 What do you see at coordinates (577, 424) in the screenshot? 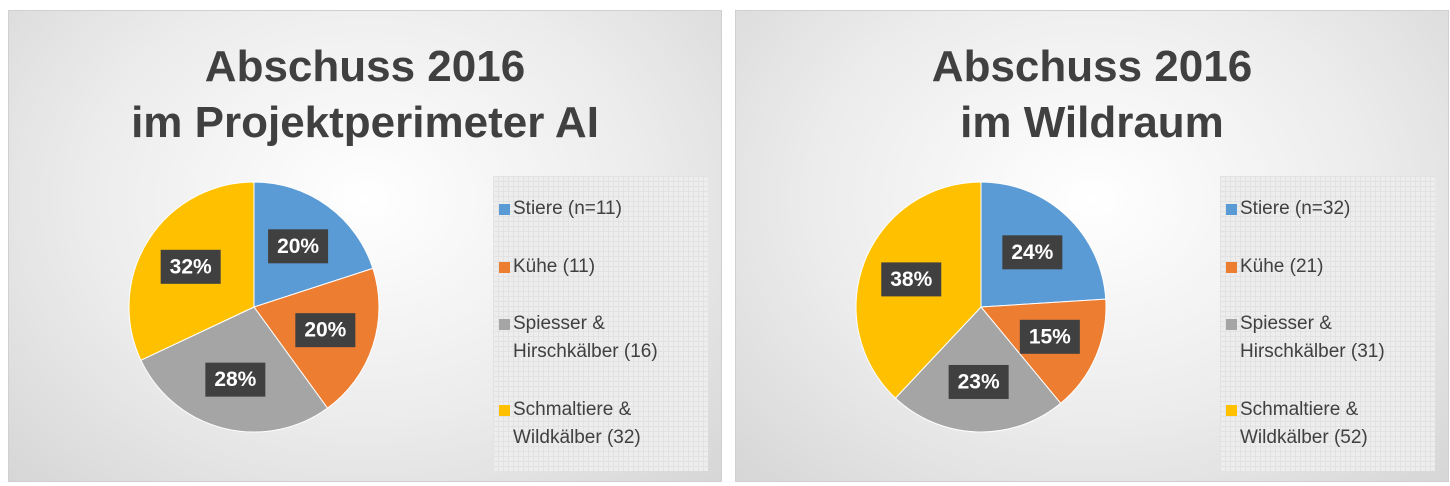
I see `legend-label: Schmaltiere & Wildkälber (32)` at bounding box center [577, 424].